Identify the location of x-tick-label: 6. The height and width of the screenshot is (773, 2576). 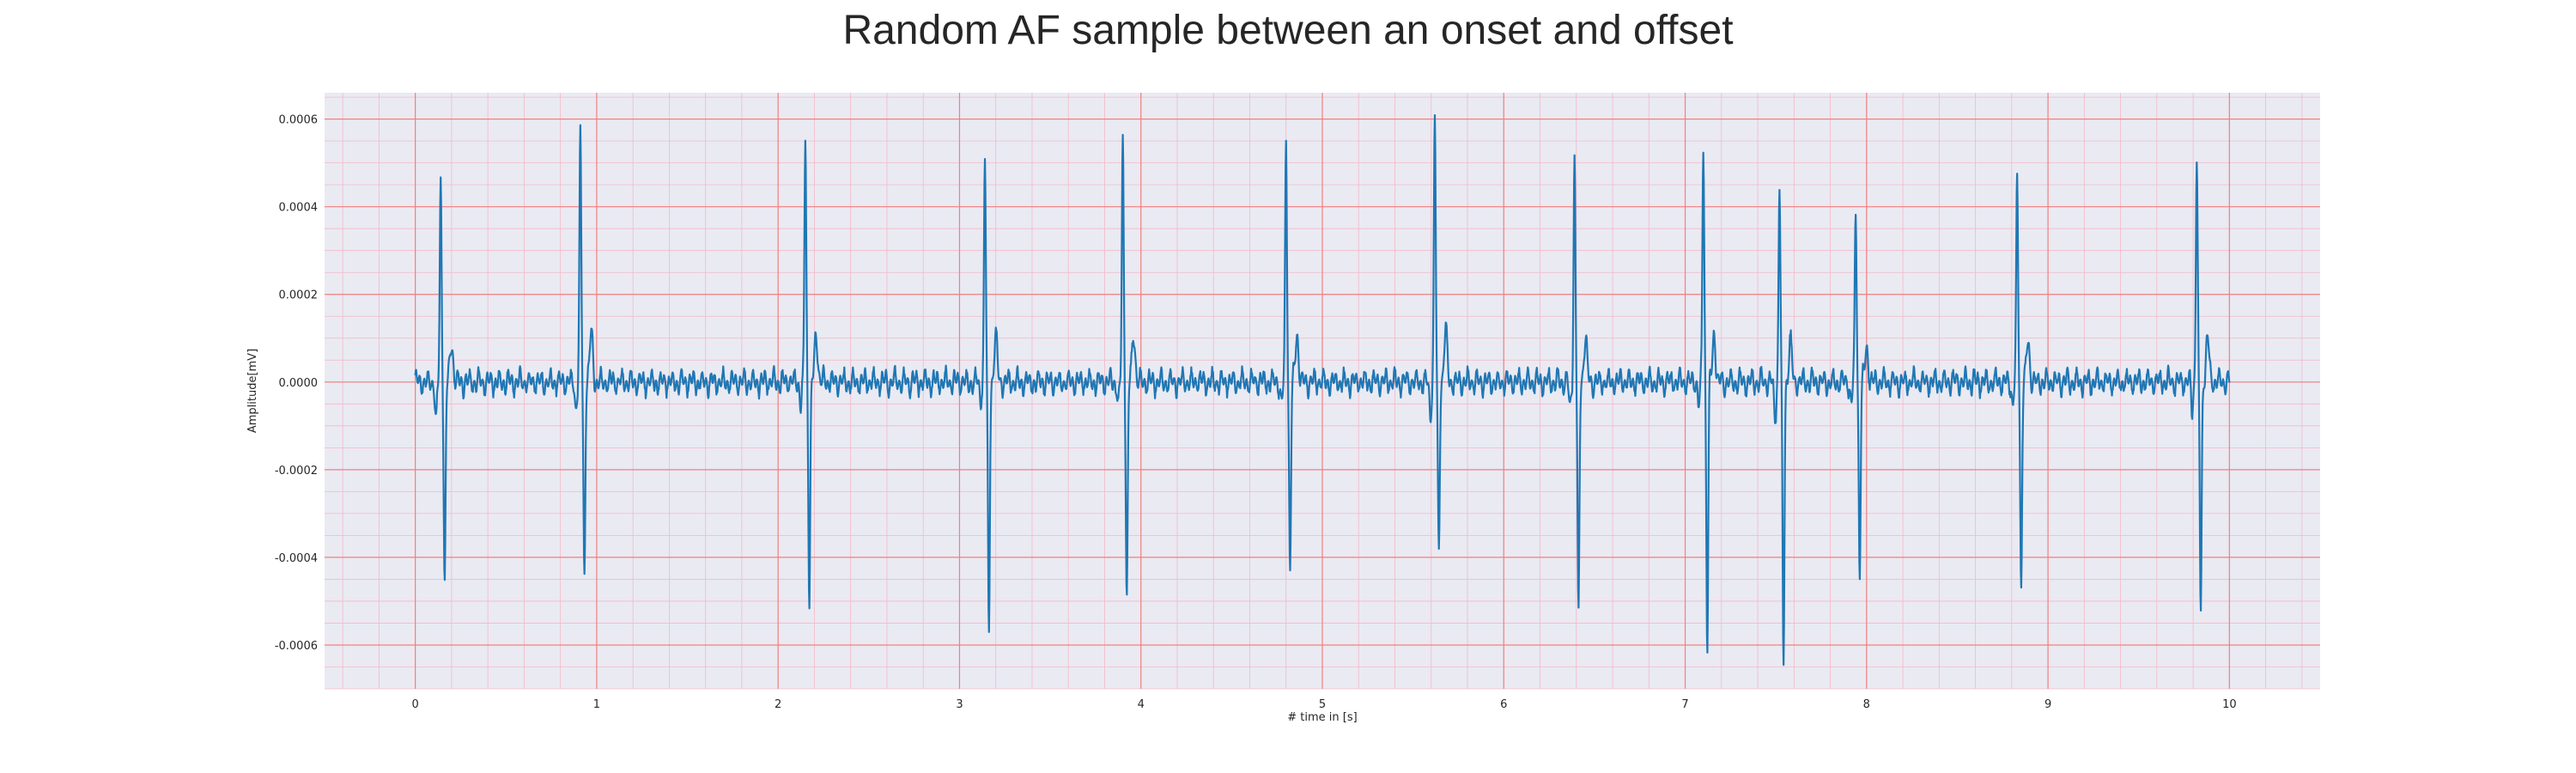
(1503, 704).